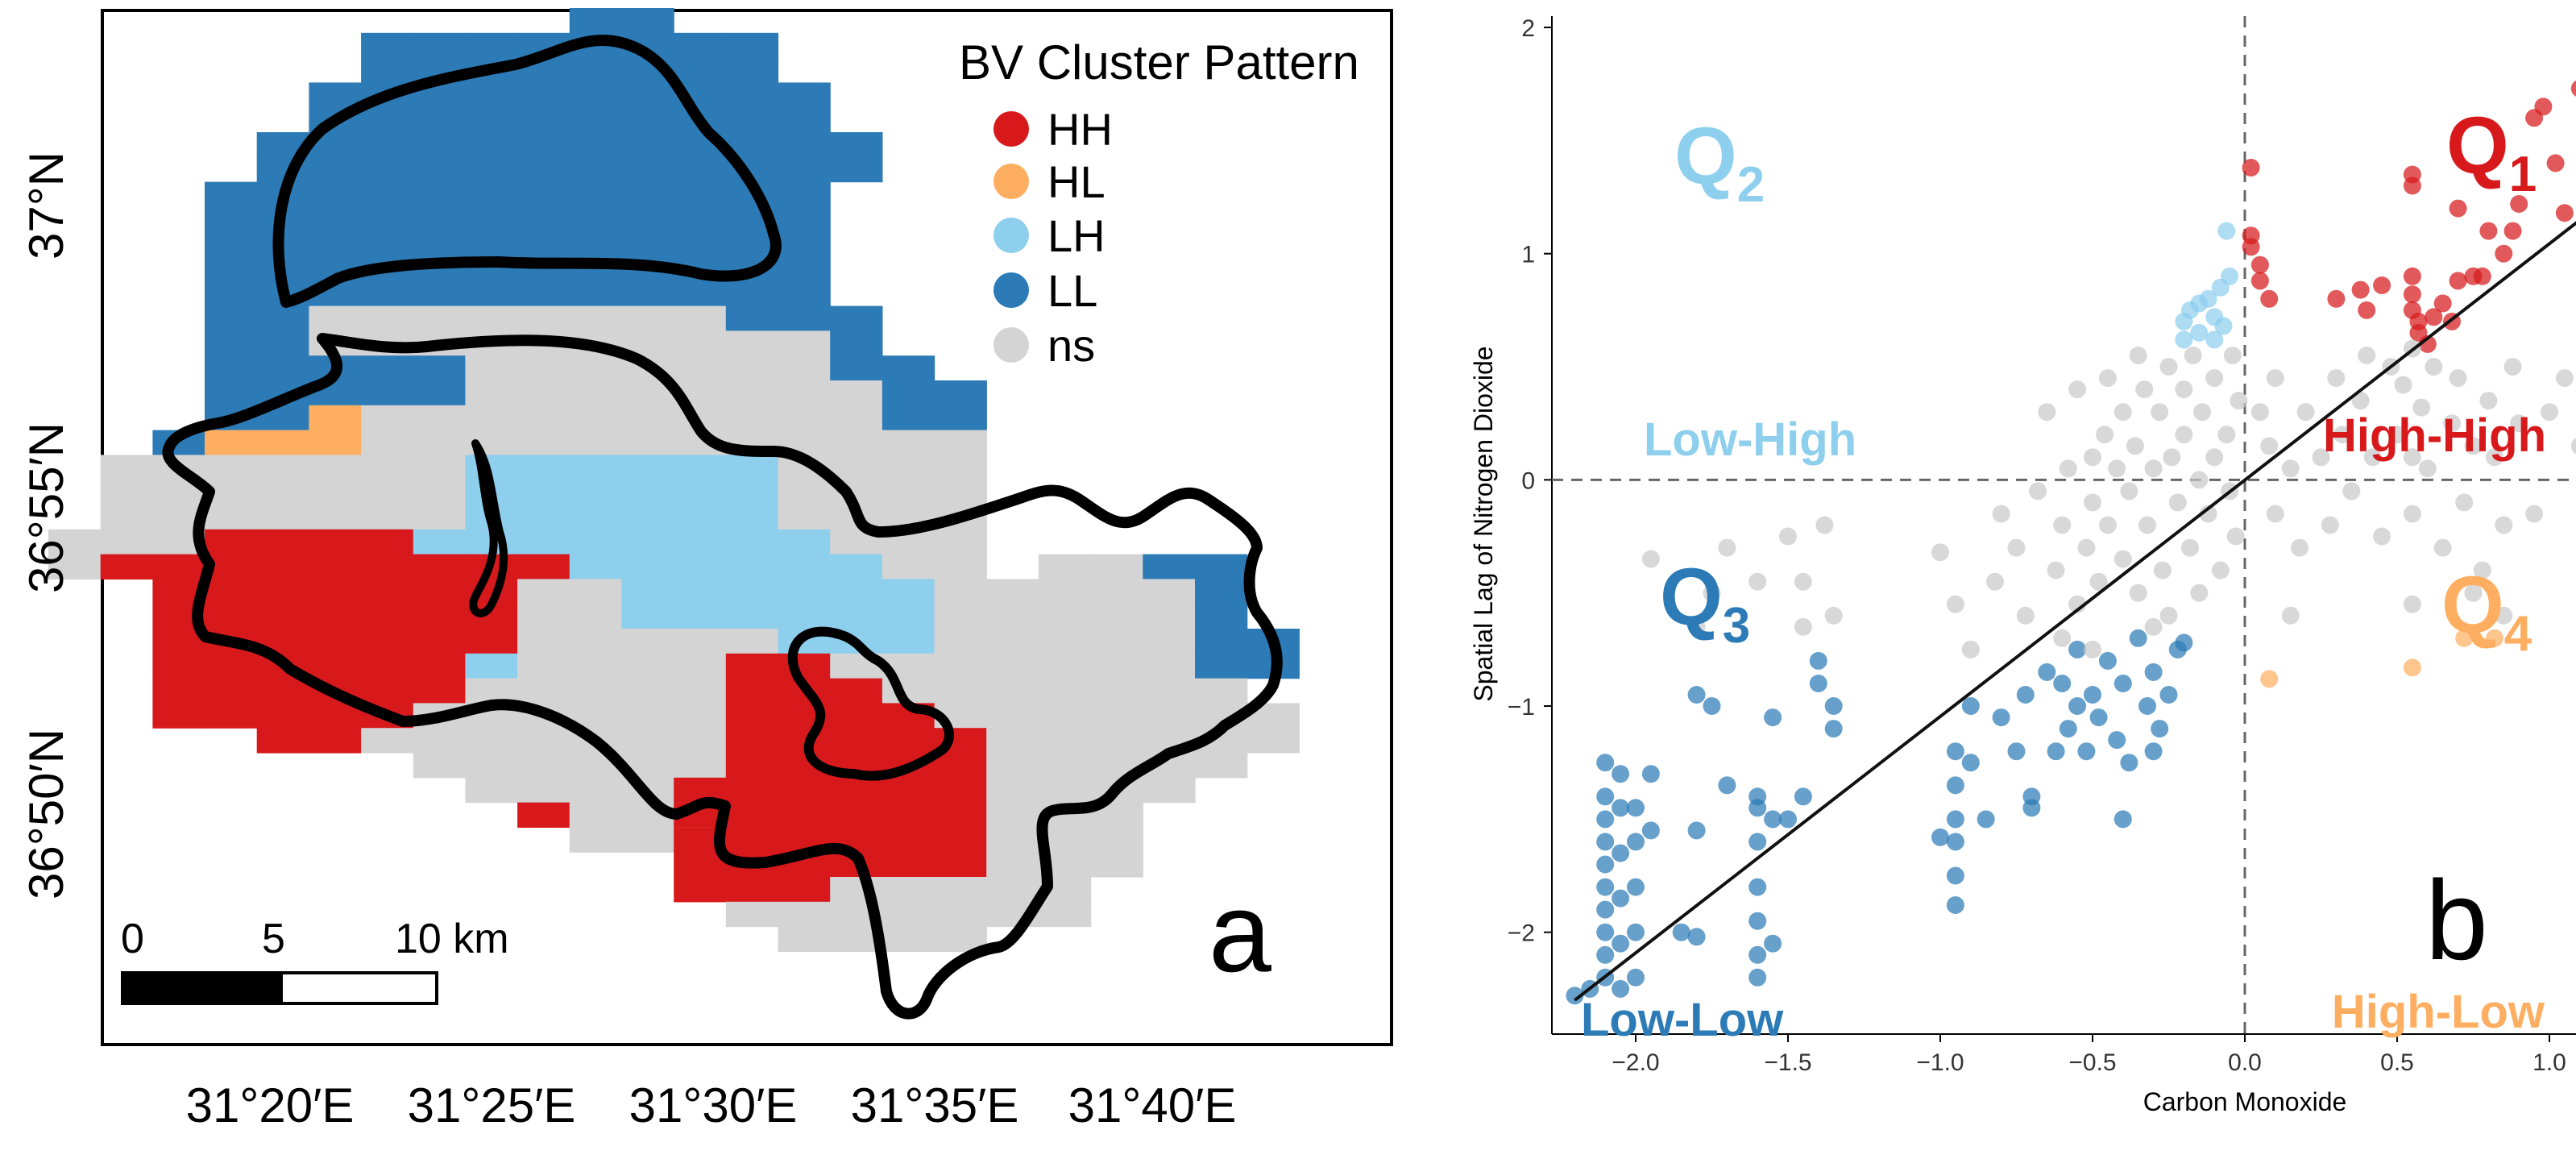 The image size is (2576, 1159). What do you see at coordinates (1240, 932) in the screenshot?
I see `panel-a-label: a` at bounding box center [1240, 932].